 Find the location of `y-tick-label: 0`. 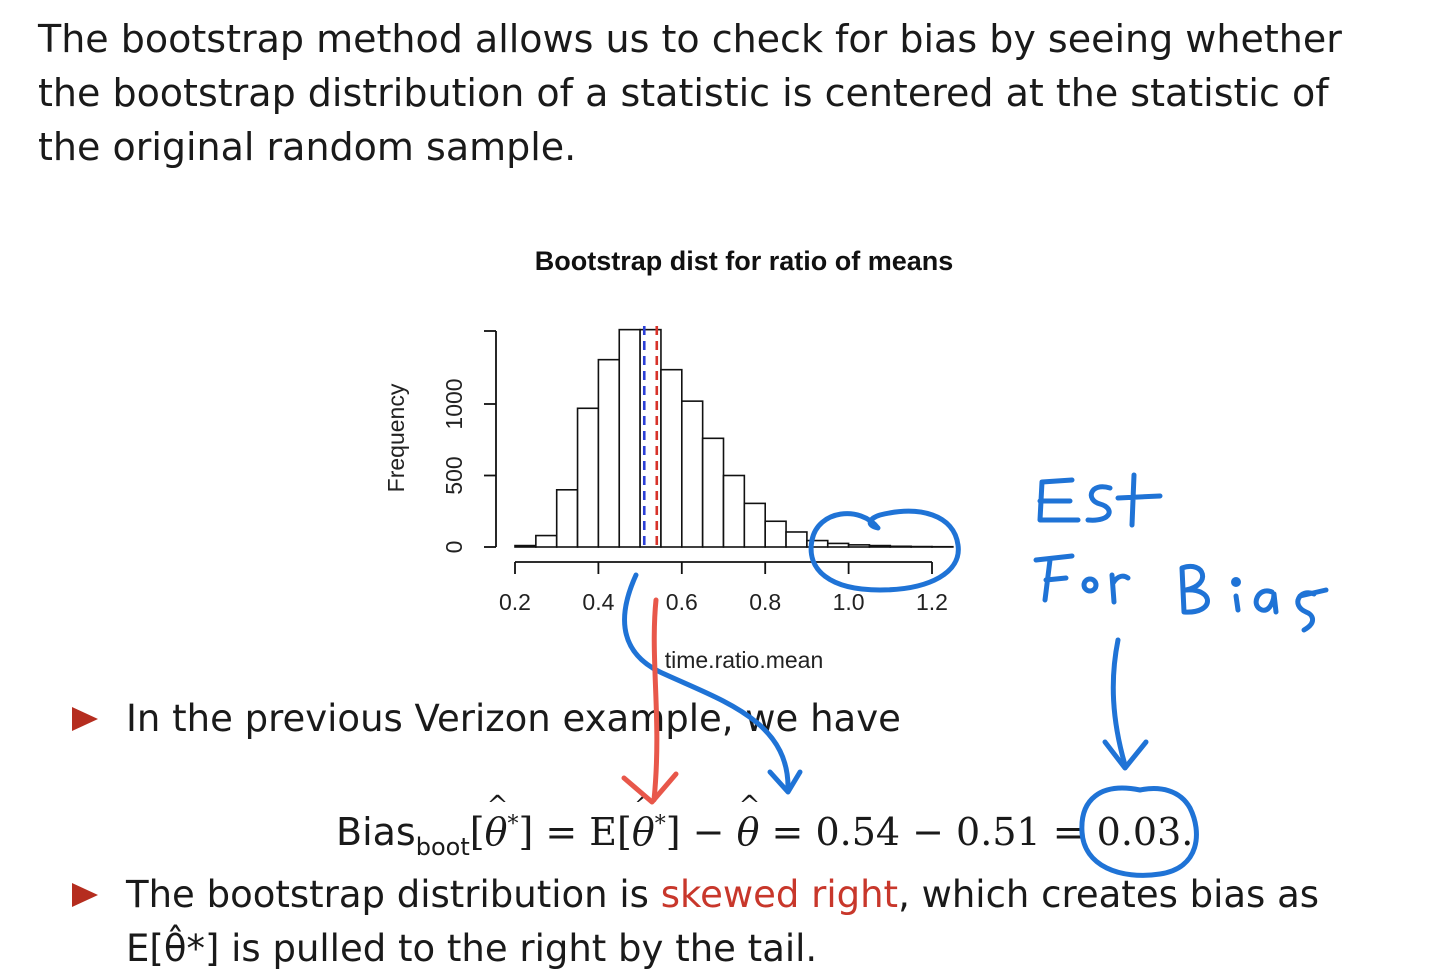

y-tick-label: 0 is located at coordinates (454, 547).